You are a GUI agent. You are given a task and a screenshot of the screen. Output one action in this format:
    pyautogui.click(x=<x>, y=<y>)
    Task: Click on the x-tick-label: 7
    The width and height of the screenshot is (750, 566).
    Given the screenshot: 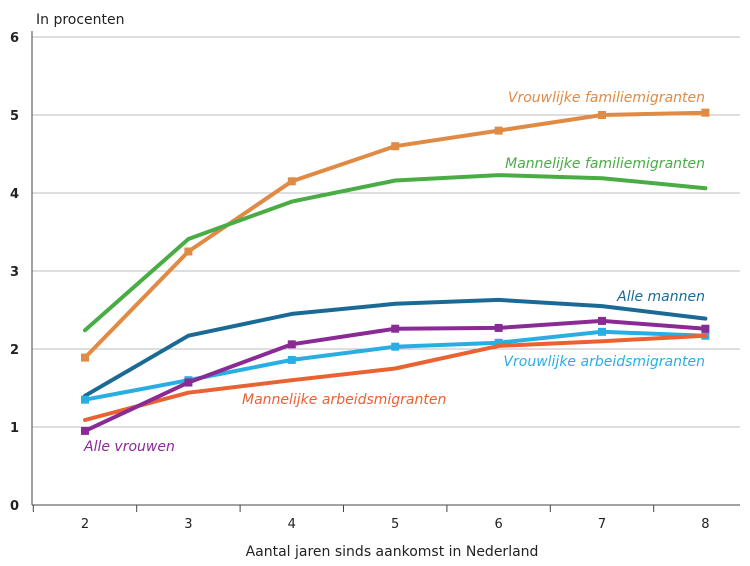 What is the action you would take?
    pyautogui.click(x=602, y=524)
    